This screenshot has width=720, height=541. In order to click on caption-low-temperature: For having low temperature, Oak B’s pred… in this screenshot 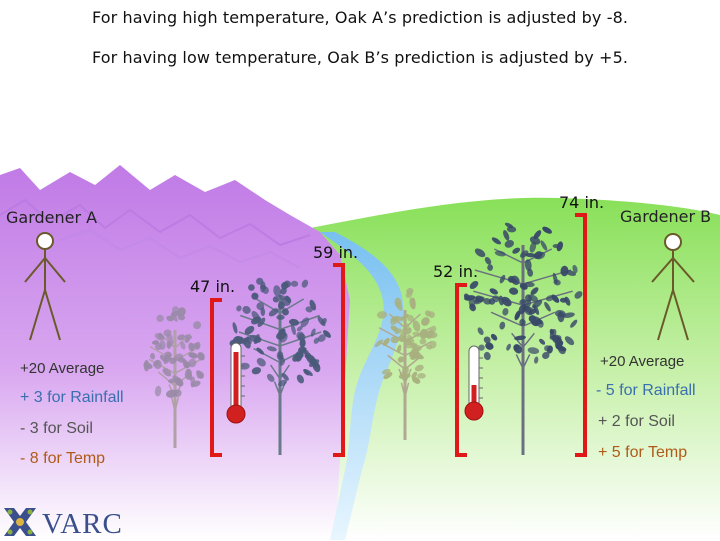, I will do `click(360, 57)`.